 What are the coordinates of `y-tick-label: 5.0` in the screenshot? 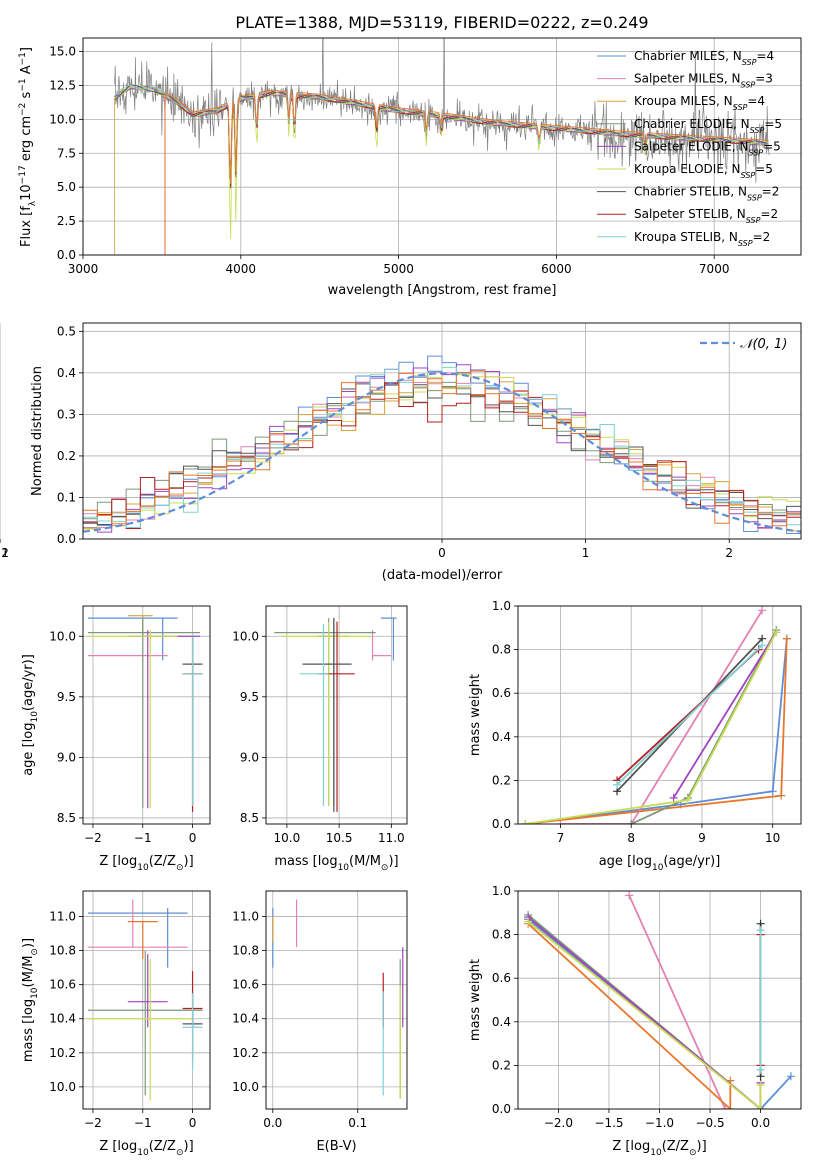 It's located at (66, 187).